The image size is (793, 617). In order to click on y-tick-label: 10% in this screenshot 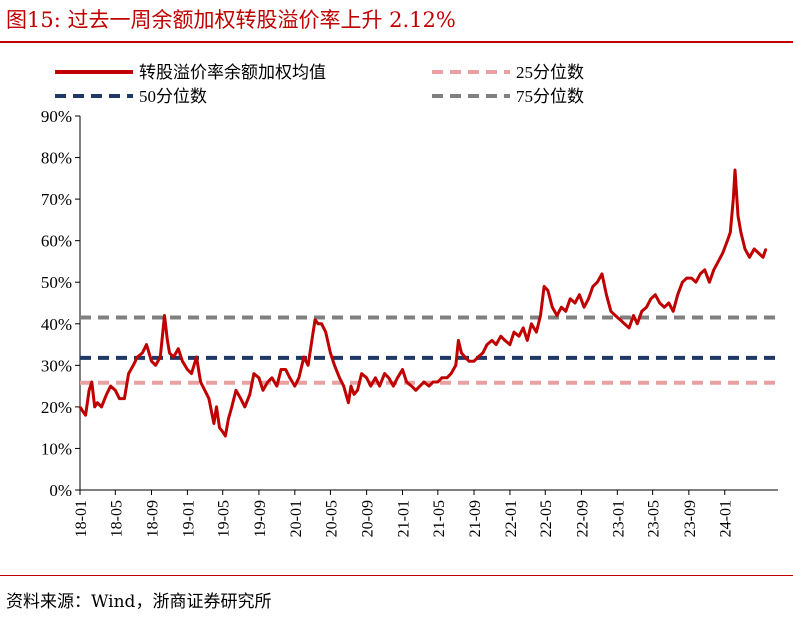, I will do `click(56, 448)`.